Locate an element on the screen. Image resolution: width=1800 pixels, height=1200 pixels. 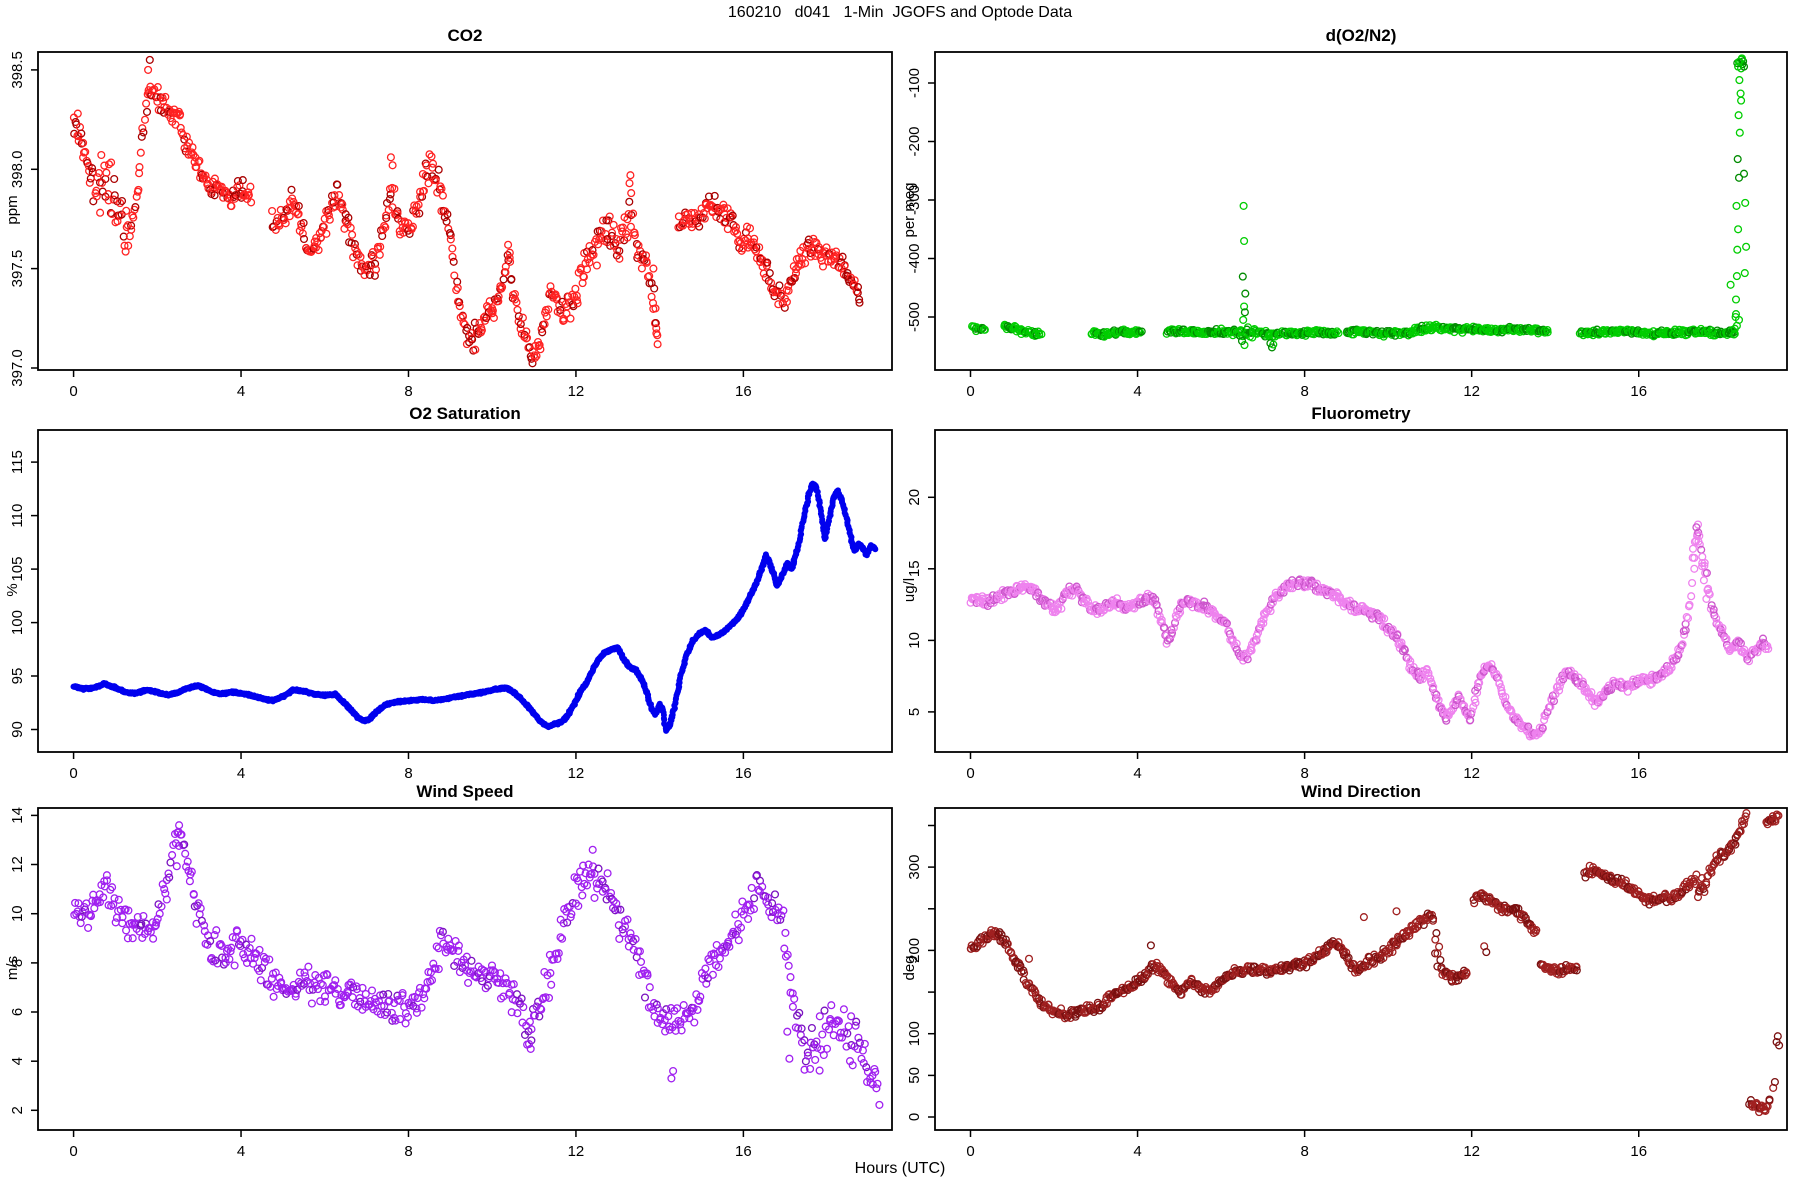
panel-title-do2n2: d(O2/N2) is located at coordinates (1361, 35).